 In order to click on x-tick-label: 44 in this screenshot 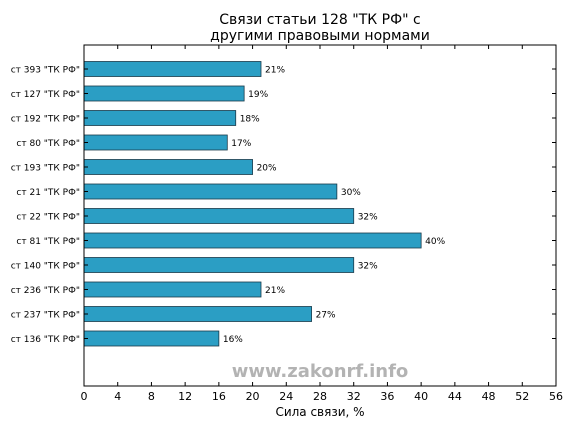, I will do `click(455, 396)`.